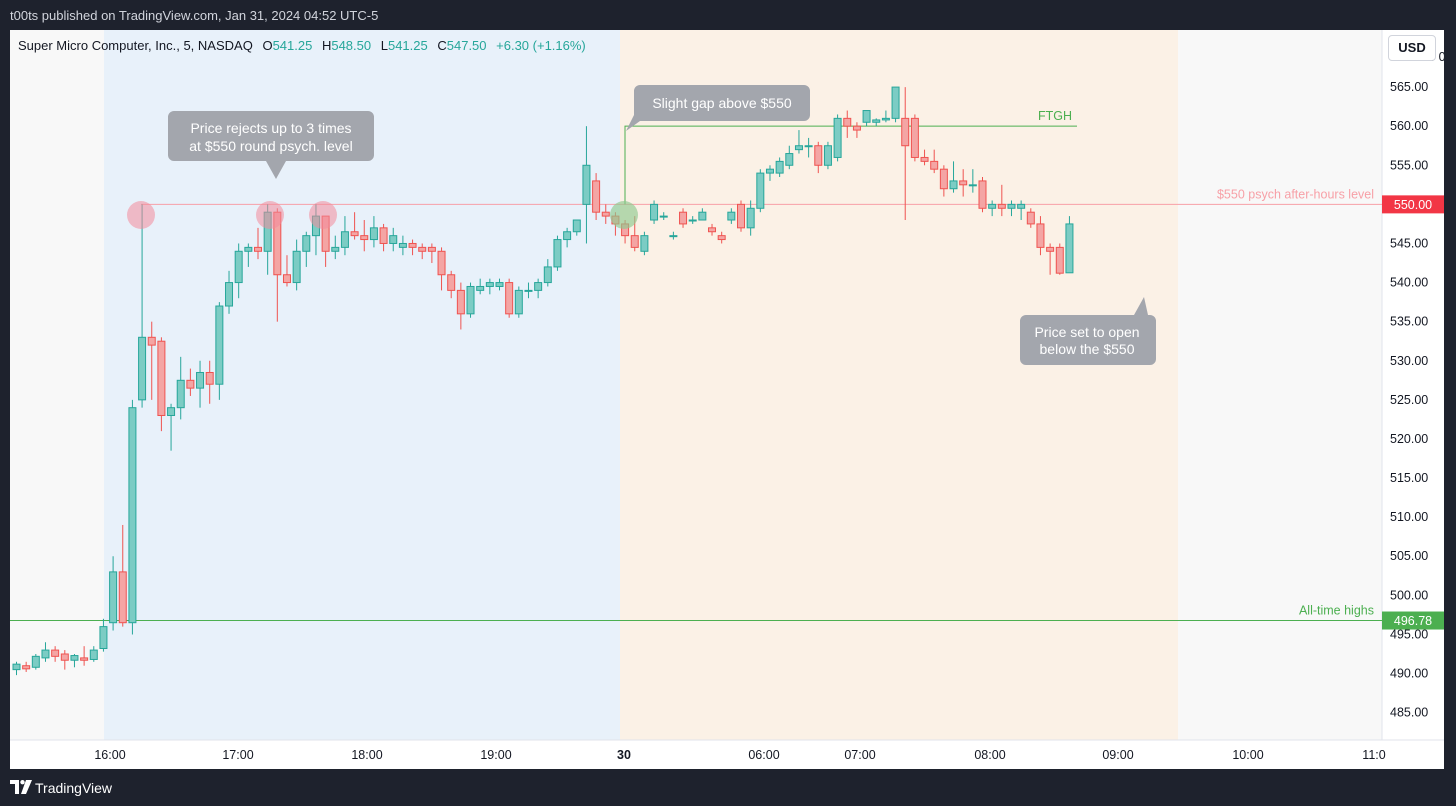 Image resolution: width=1456 pixels, height=806 pixels. Describe the element at coordinates (1088, 331) in the screenshot. I see `callout-open: Price set to open below the $550` at that location.